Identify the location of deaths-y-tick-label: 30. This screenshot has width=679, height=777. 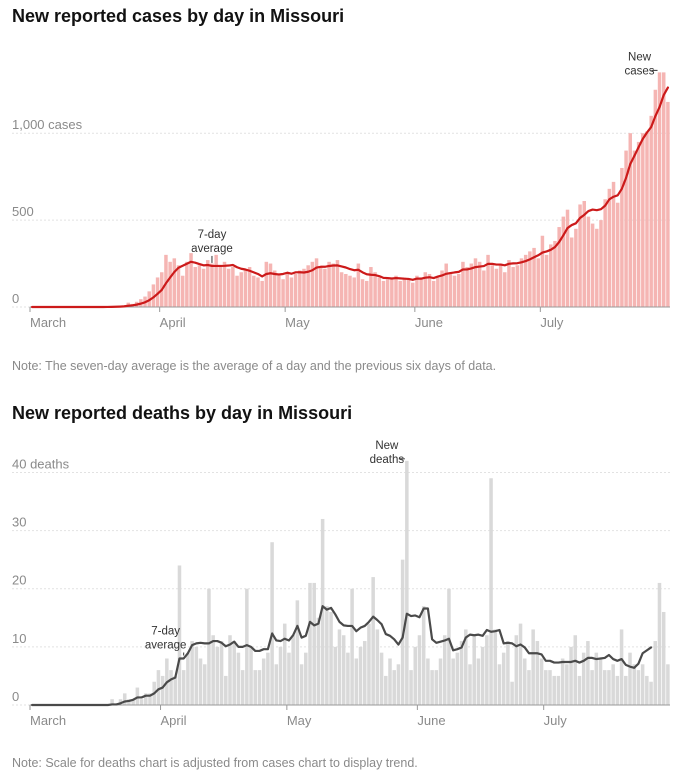
(19, 522).